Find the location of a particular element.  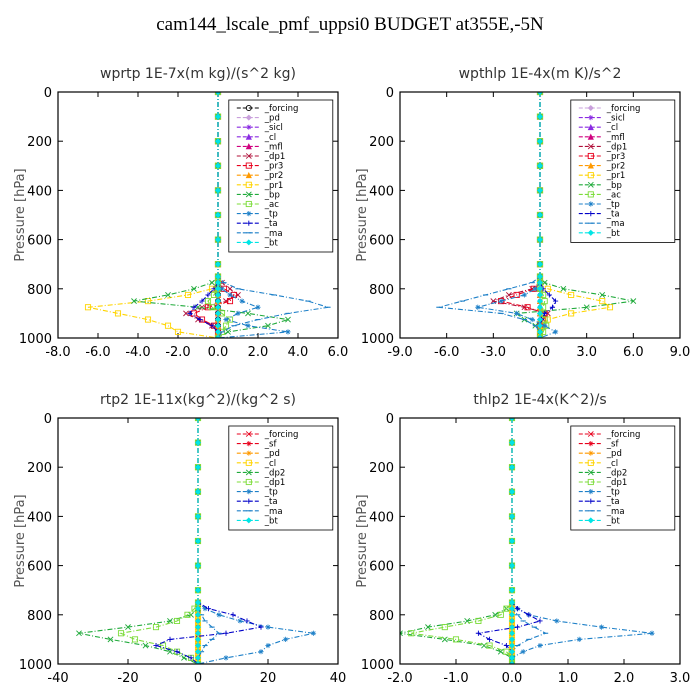

y-axis-label: Pressure [hPa] is located at coordinates (362, 214).